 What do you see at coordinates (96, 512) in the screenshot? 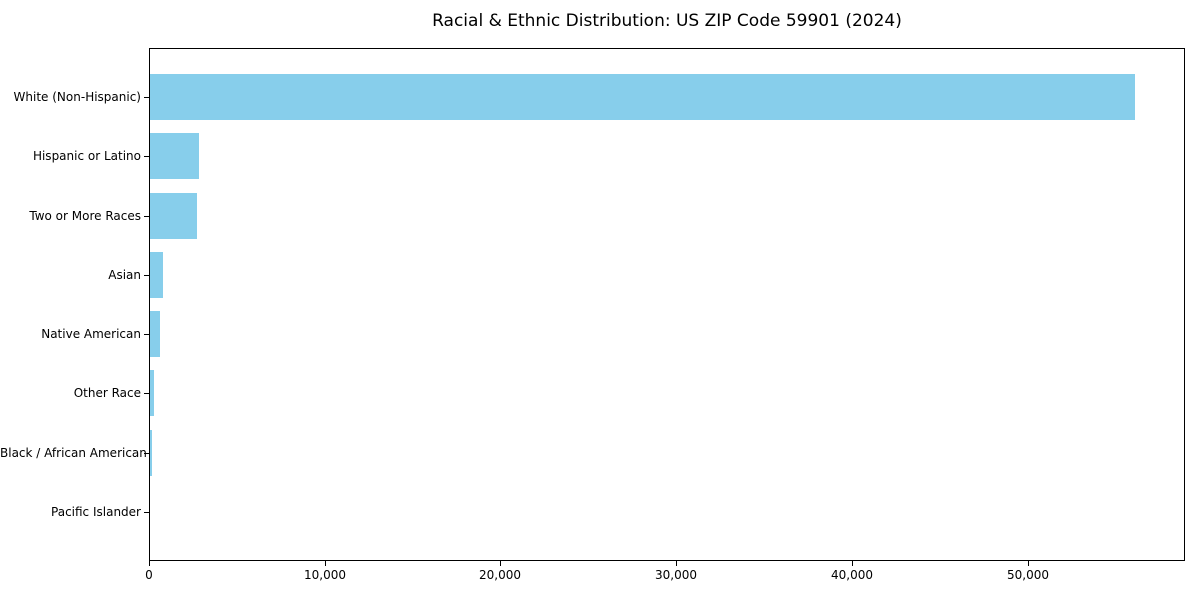
I see `y-axis-label: Pacific Islander` at bounding box center [96, 512].